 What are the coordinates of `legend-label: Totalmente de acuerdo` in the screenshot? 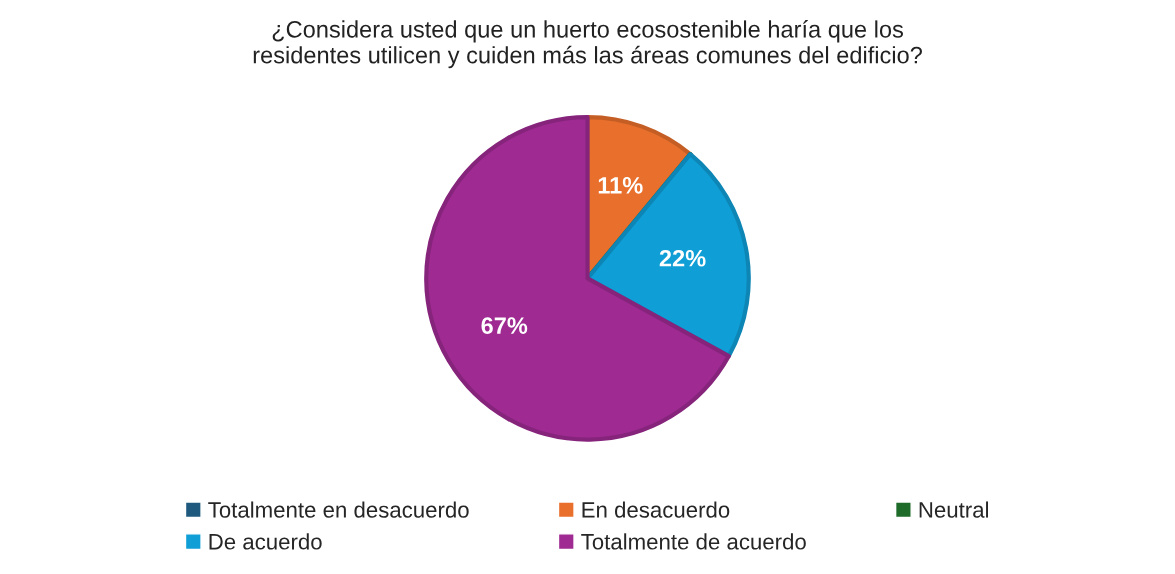 It's located at (693, 541).